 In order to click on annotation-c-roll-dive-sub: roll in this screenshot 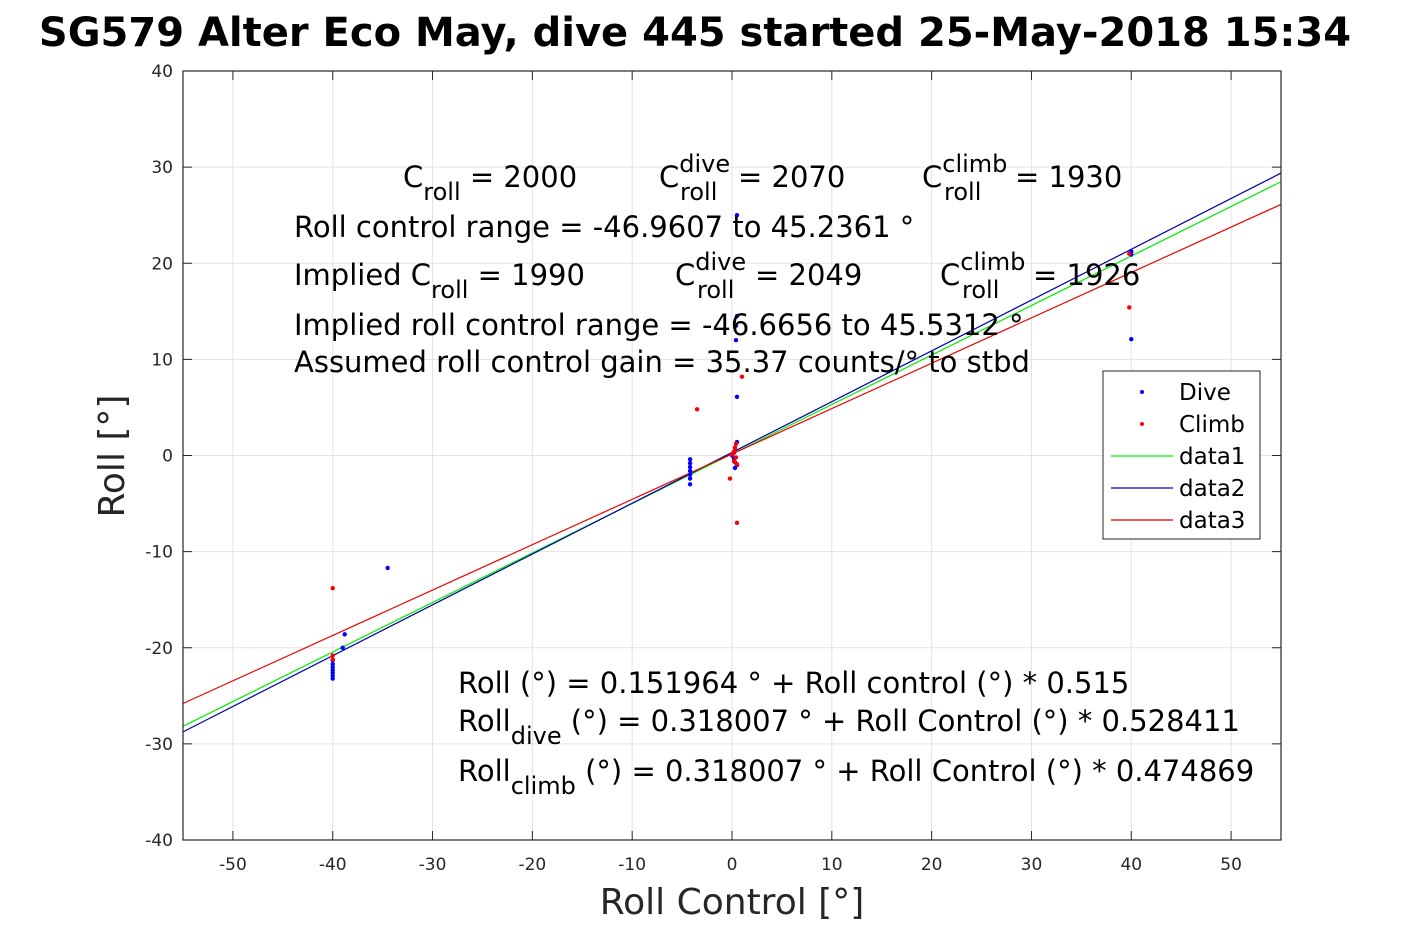, I will do `click(698, 192)`.